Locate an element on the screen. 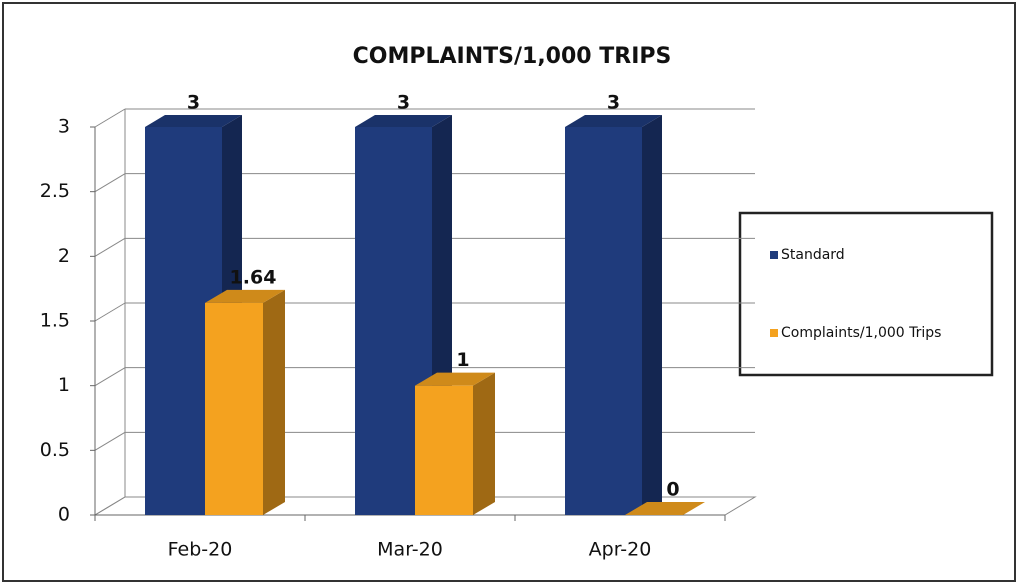  chart-title: COMPLAINTS/1,000 TRIPS is located at coordinates (512, 56).